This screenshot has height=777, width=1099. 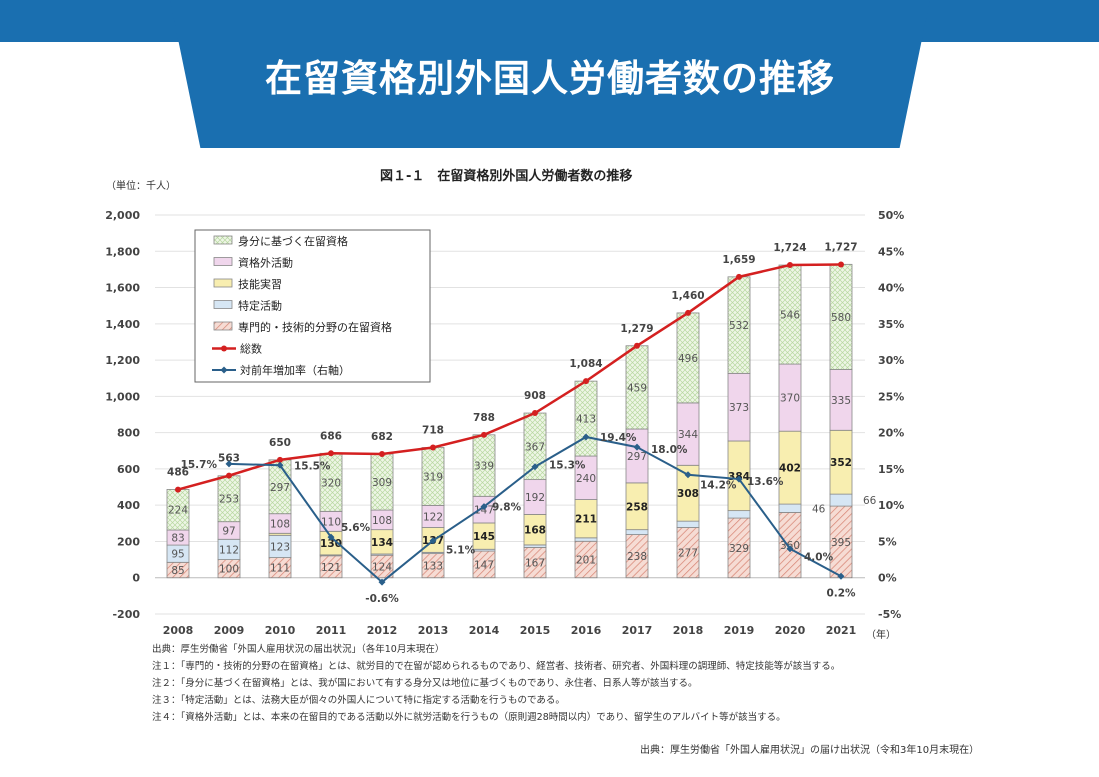 What do you see at coordinates (260, 284) in the screenshot?
I see `legend-label: 技能実習` at bounding box center [260, 284].